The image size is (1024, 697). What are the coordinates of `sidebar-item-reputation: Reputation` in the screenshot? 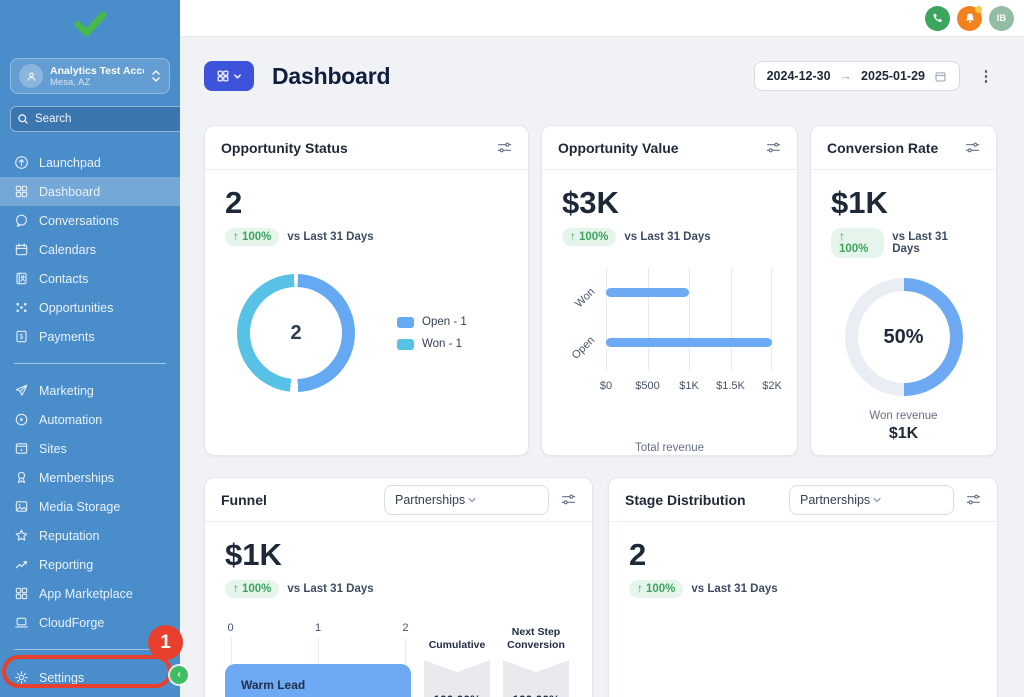 It's located at (90, 535).